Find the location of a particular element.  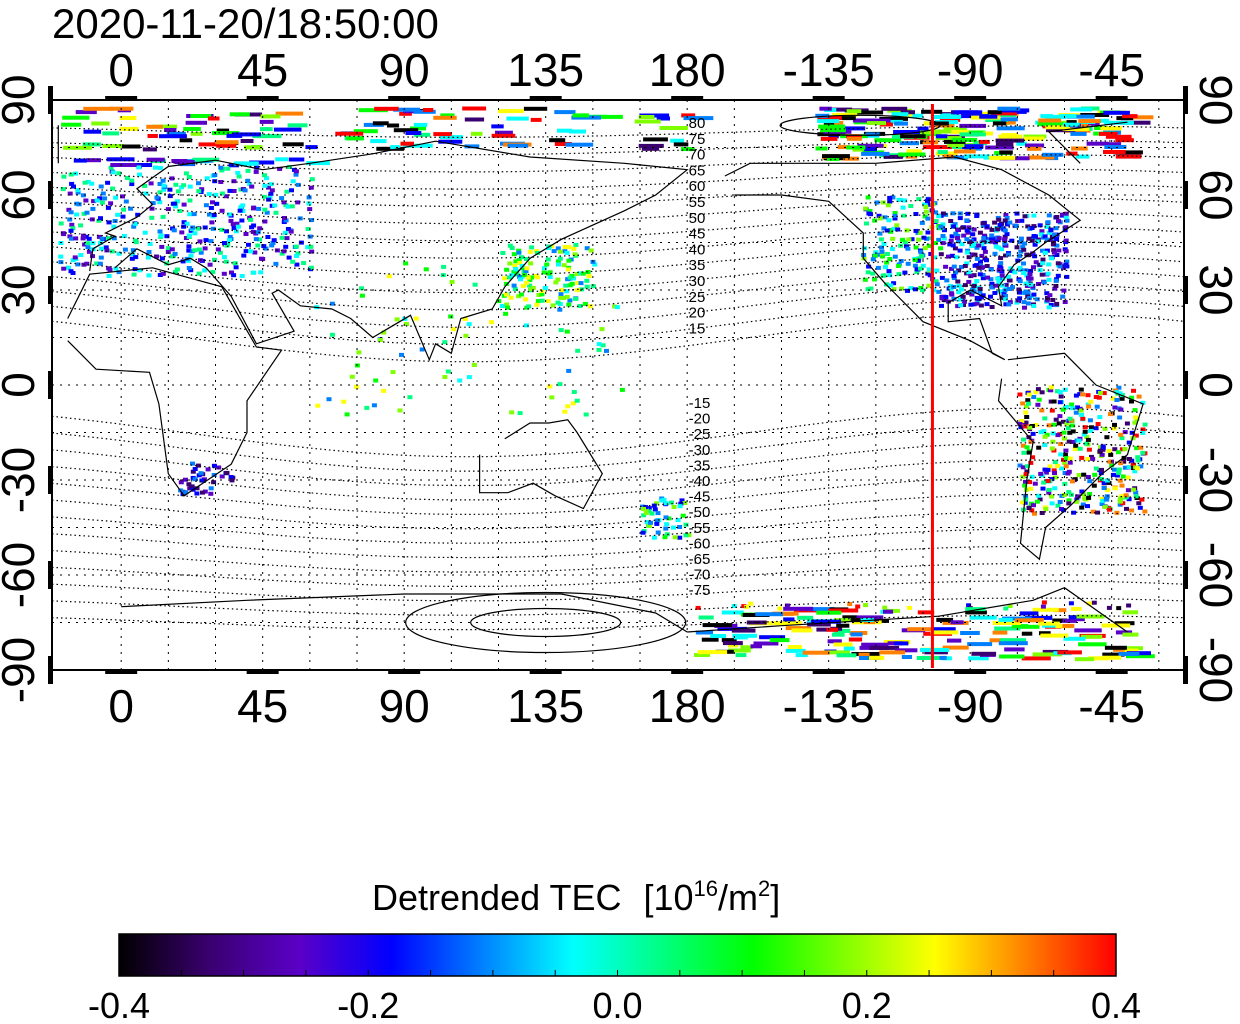

contour-label: 35 is located at coordinates (697, 265).